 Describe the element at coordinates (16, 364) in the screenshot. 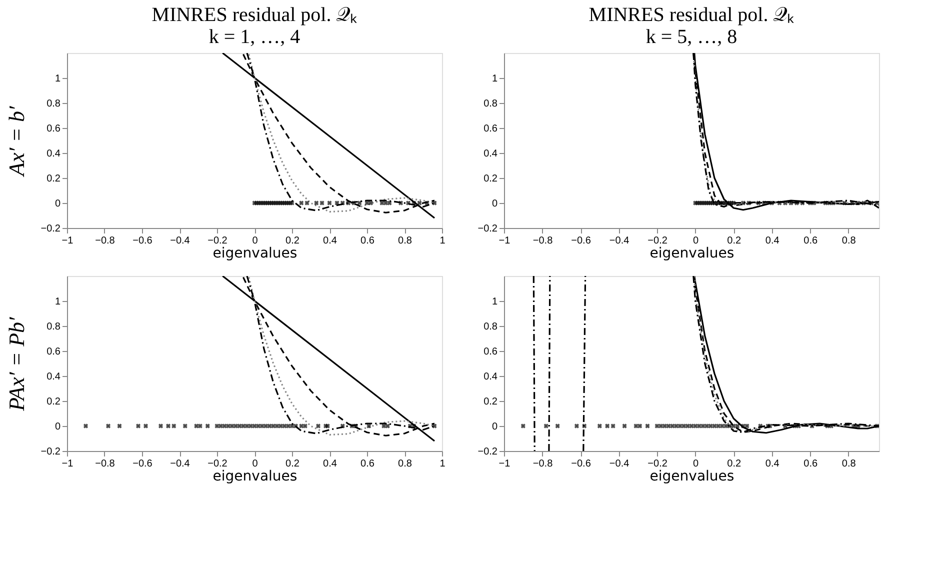

I see `y-axis-title: PAx′ = Pb′` at that location.